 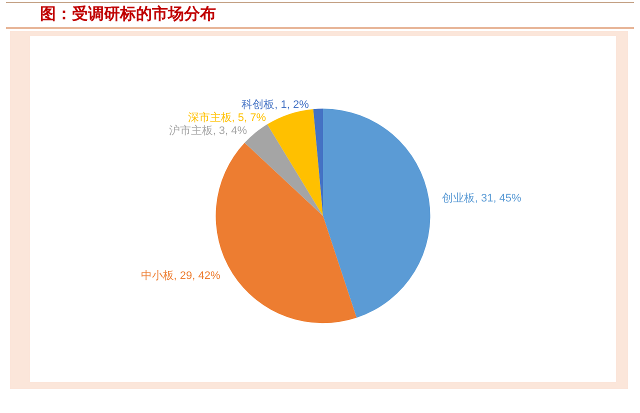 I want to click on slice-label: 深市主板, 5, 7%, so click(x=227, y=117).